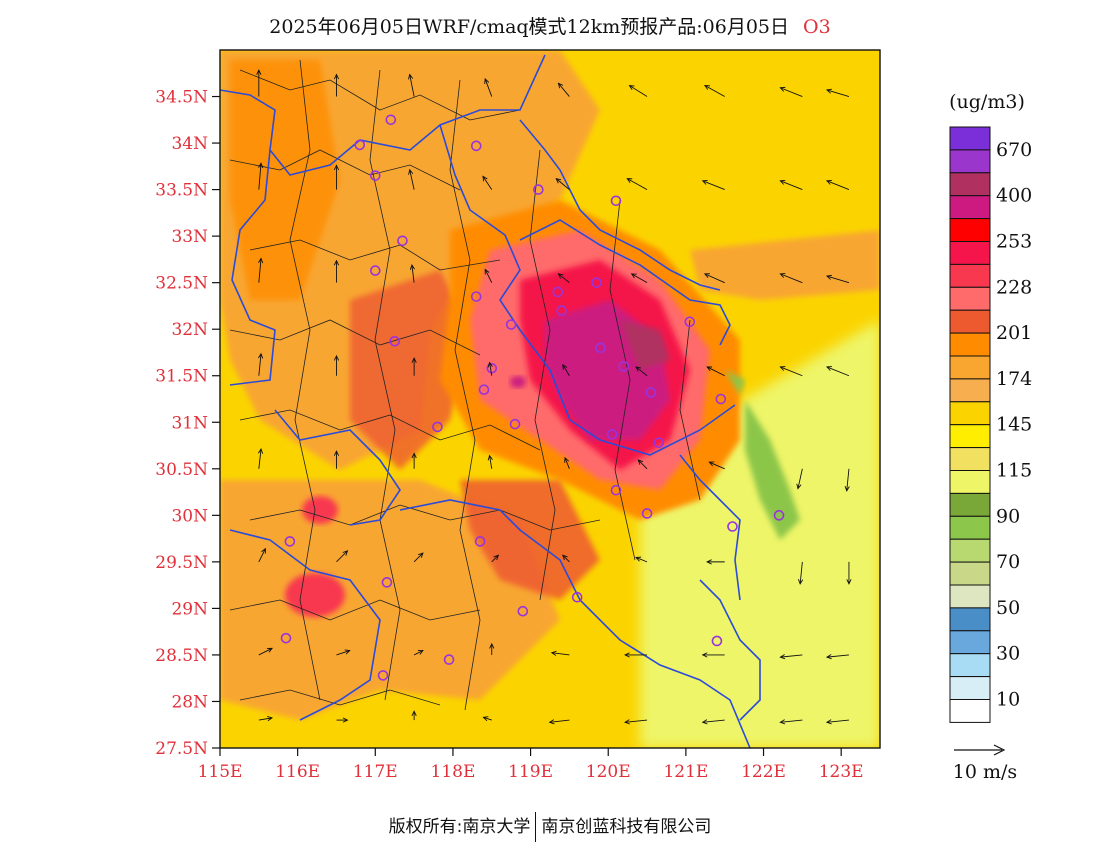  I want to click on footer-divider, so click(536, 827).